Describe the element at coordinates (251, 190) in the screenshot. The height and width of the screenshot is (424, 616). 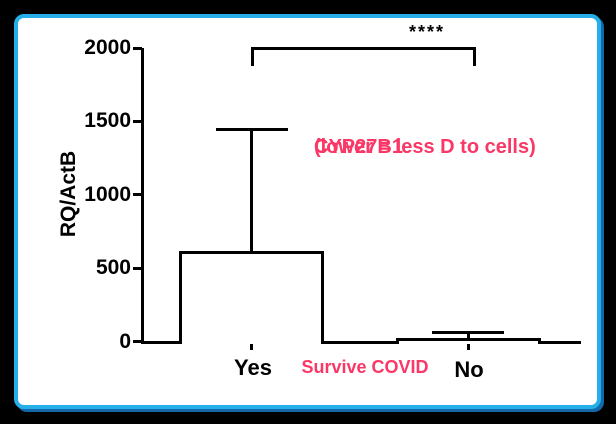
I see `error-bar-stem-yes` at that location.